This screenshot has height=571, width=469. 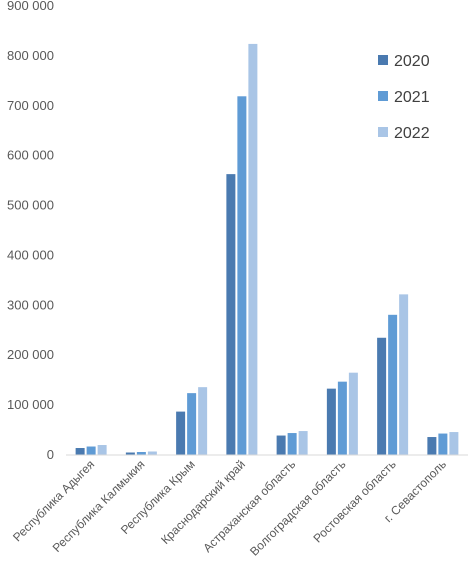 What do you see at coordinates (383, 60) in the screenshot?
I see `legend-swatch-2020` at bounding box center [383, 60].